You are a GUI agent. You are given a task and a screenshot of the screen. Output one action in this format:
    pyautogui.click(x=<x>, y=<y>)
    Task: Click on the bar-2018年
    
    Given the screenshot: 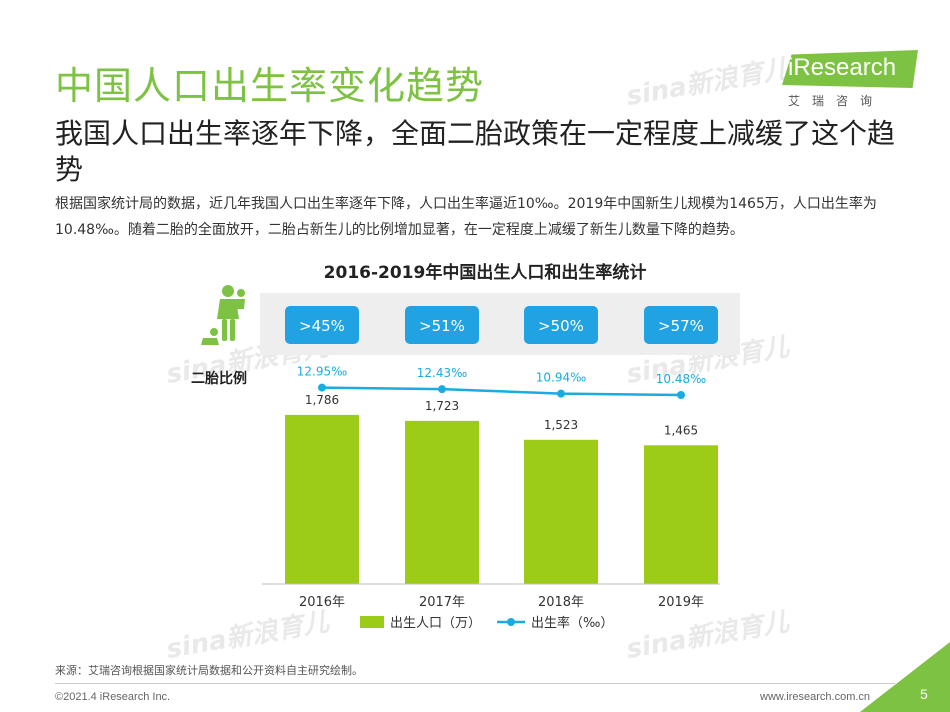 What is the action you would take?
    pyautogui.click(x=561, y=511)
    